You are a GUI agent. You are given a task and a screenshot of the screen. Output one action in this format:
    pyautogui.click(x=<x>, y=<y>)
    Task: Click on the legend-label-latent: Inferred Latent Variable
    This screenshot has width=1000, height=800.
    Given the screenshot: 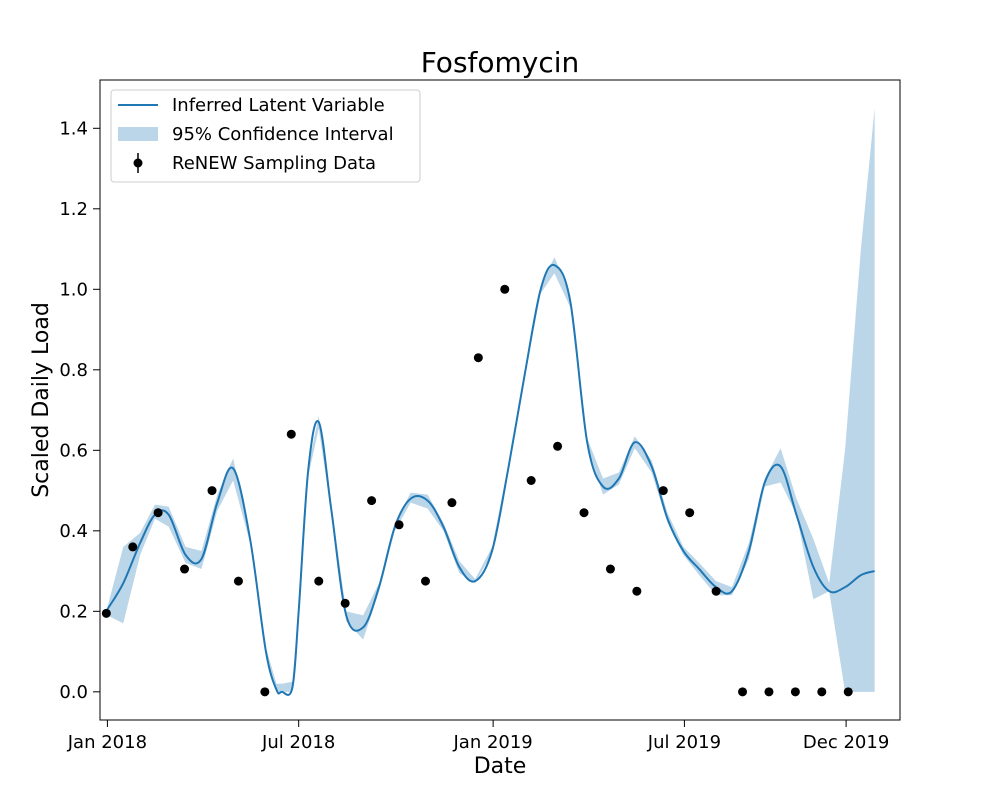 What is the action you would take?
    pyautogui.click(x=278, y=105)
    